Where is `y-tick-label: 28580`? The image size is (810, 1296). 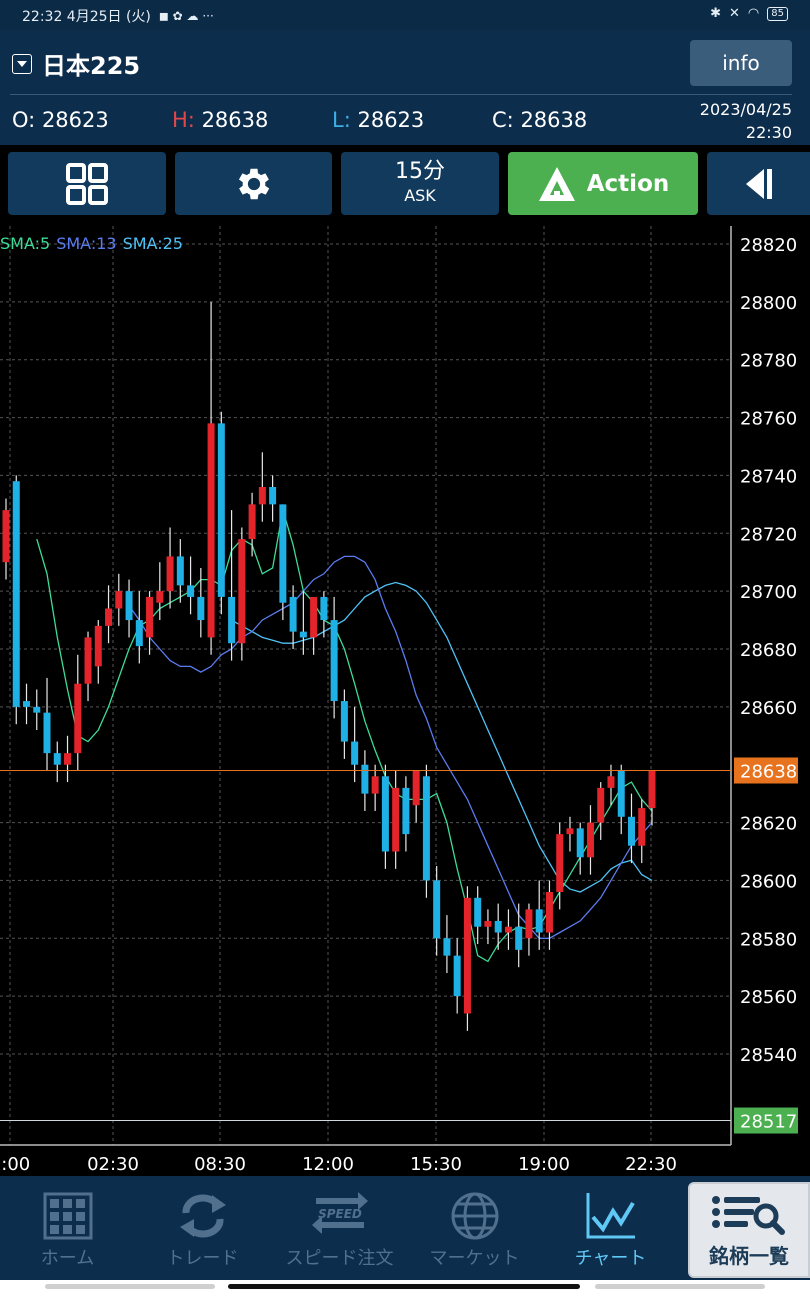
y-tick-label: 28580 is located at coordinates (768, 939).